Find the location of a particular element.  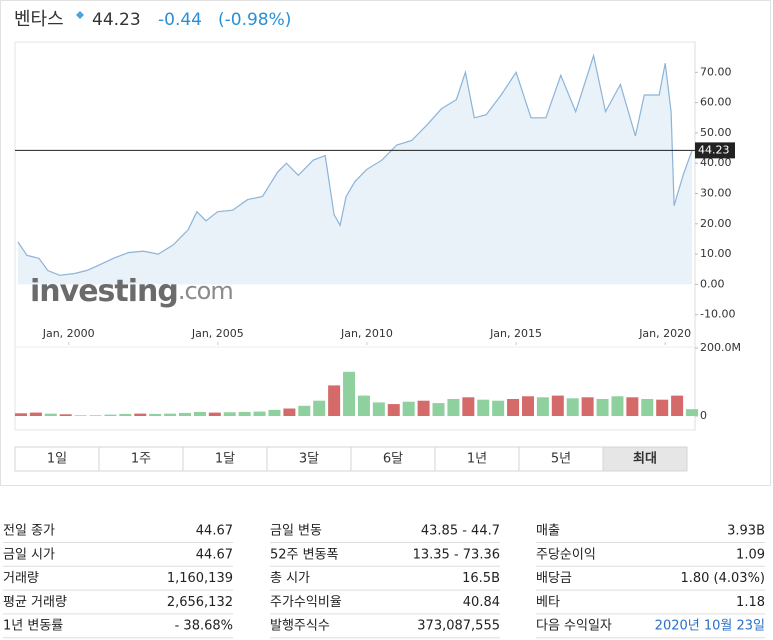

stat-label: 다음 수익일자 is located at coordinates (574, 626).